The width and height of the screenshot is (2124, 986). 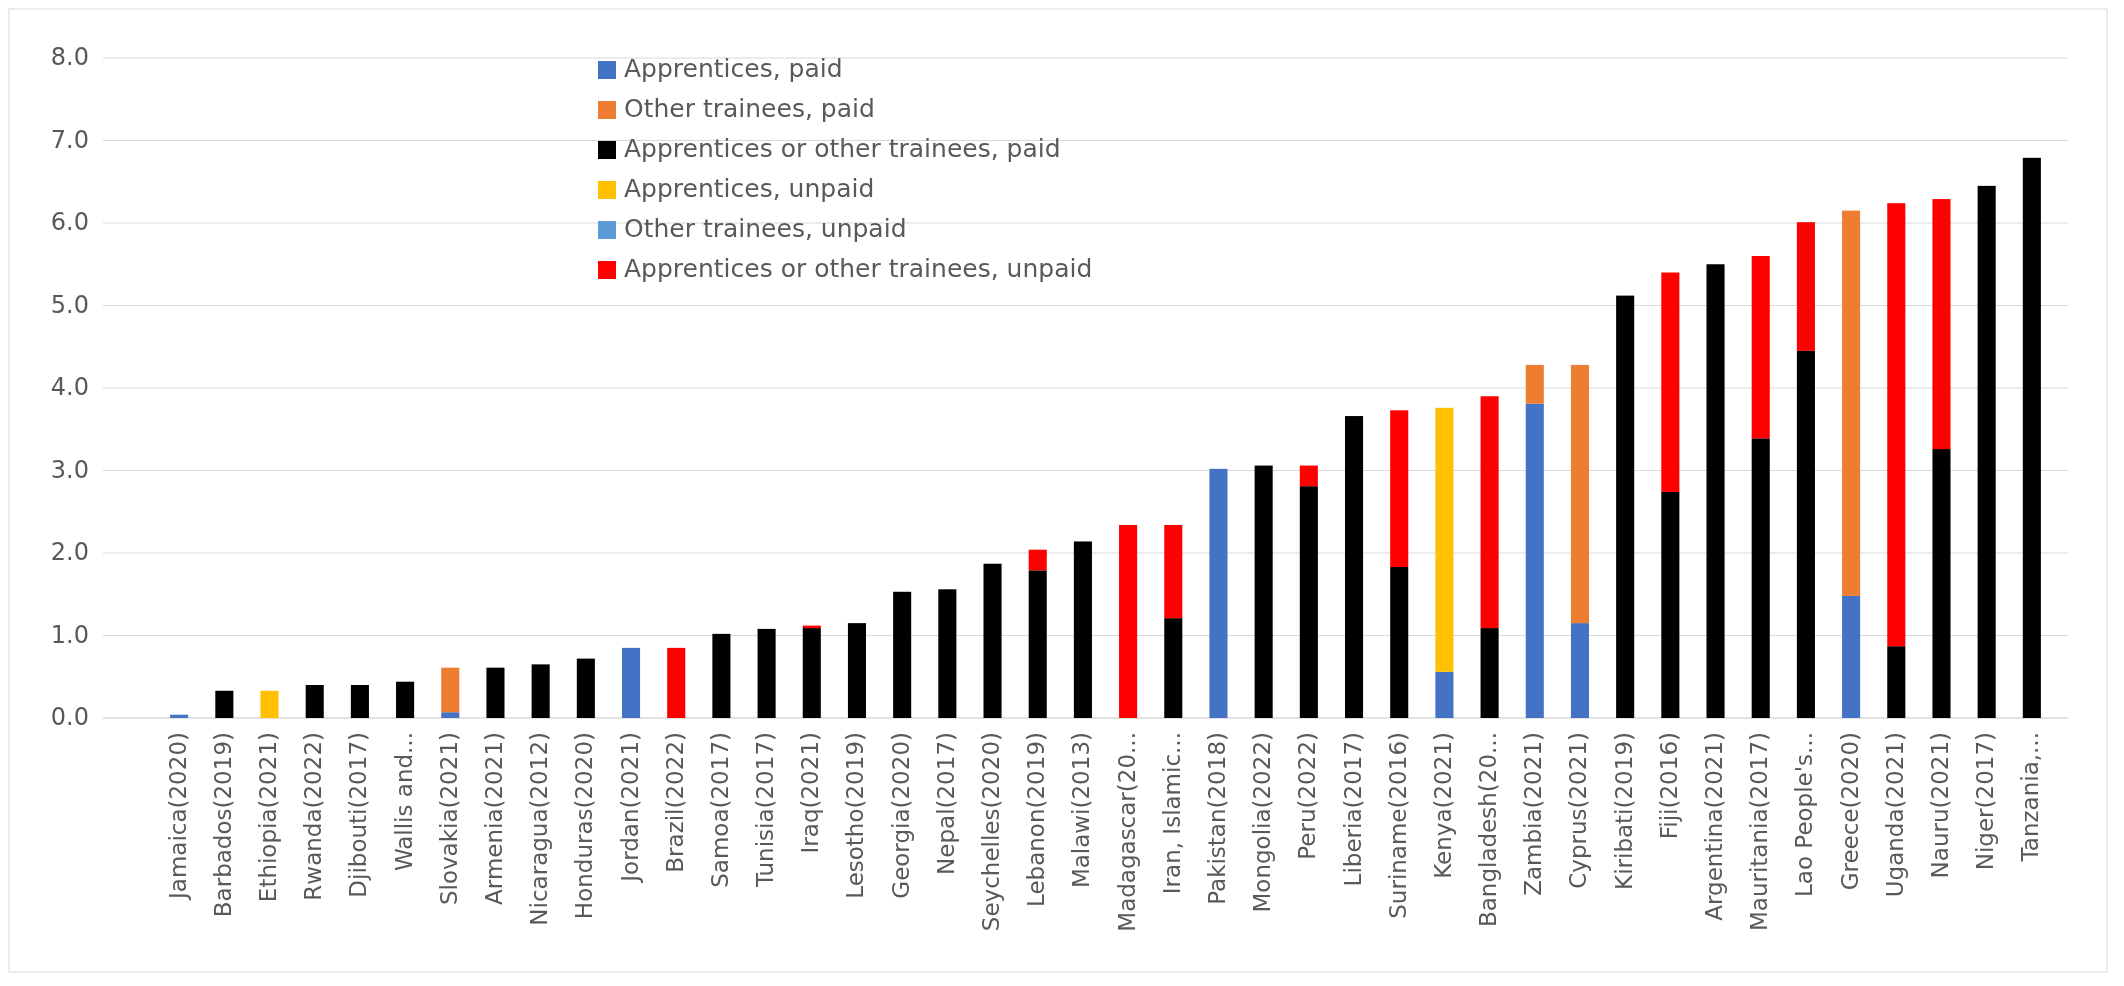 What do you see at coordinates (1985, 801) in the screenshot?
I see `x-tick-label: Niger(2017)` at bounding box center [1985, 801].